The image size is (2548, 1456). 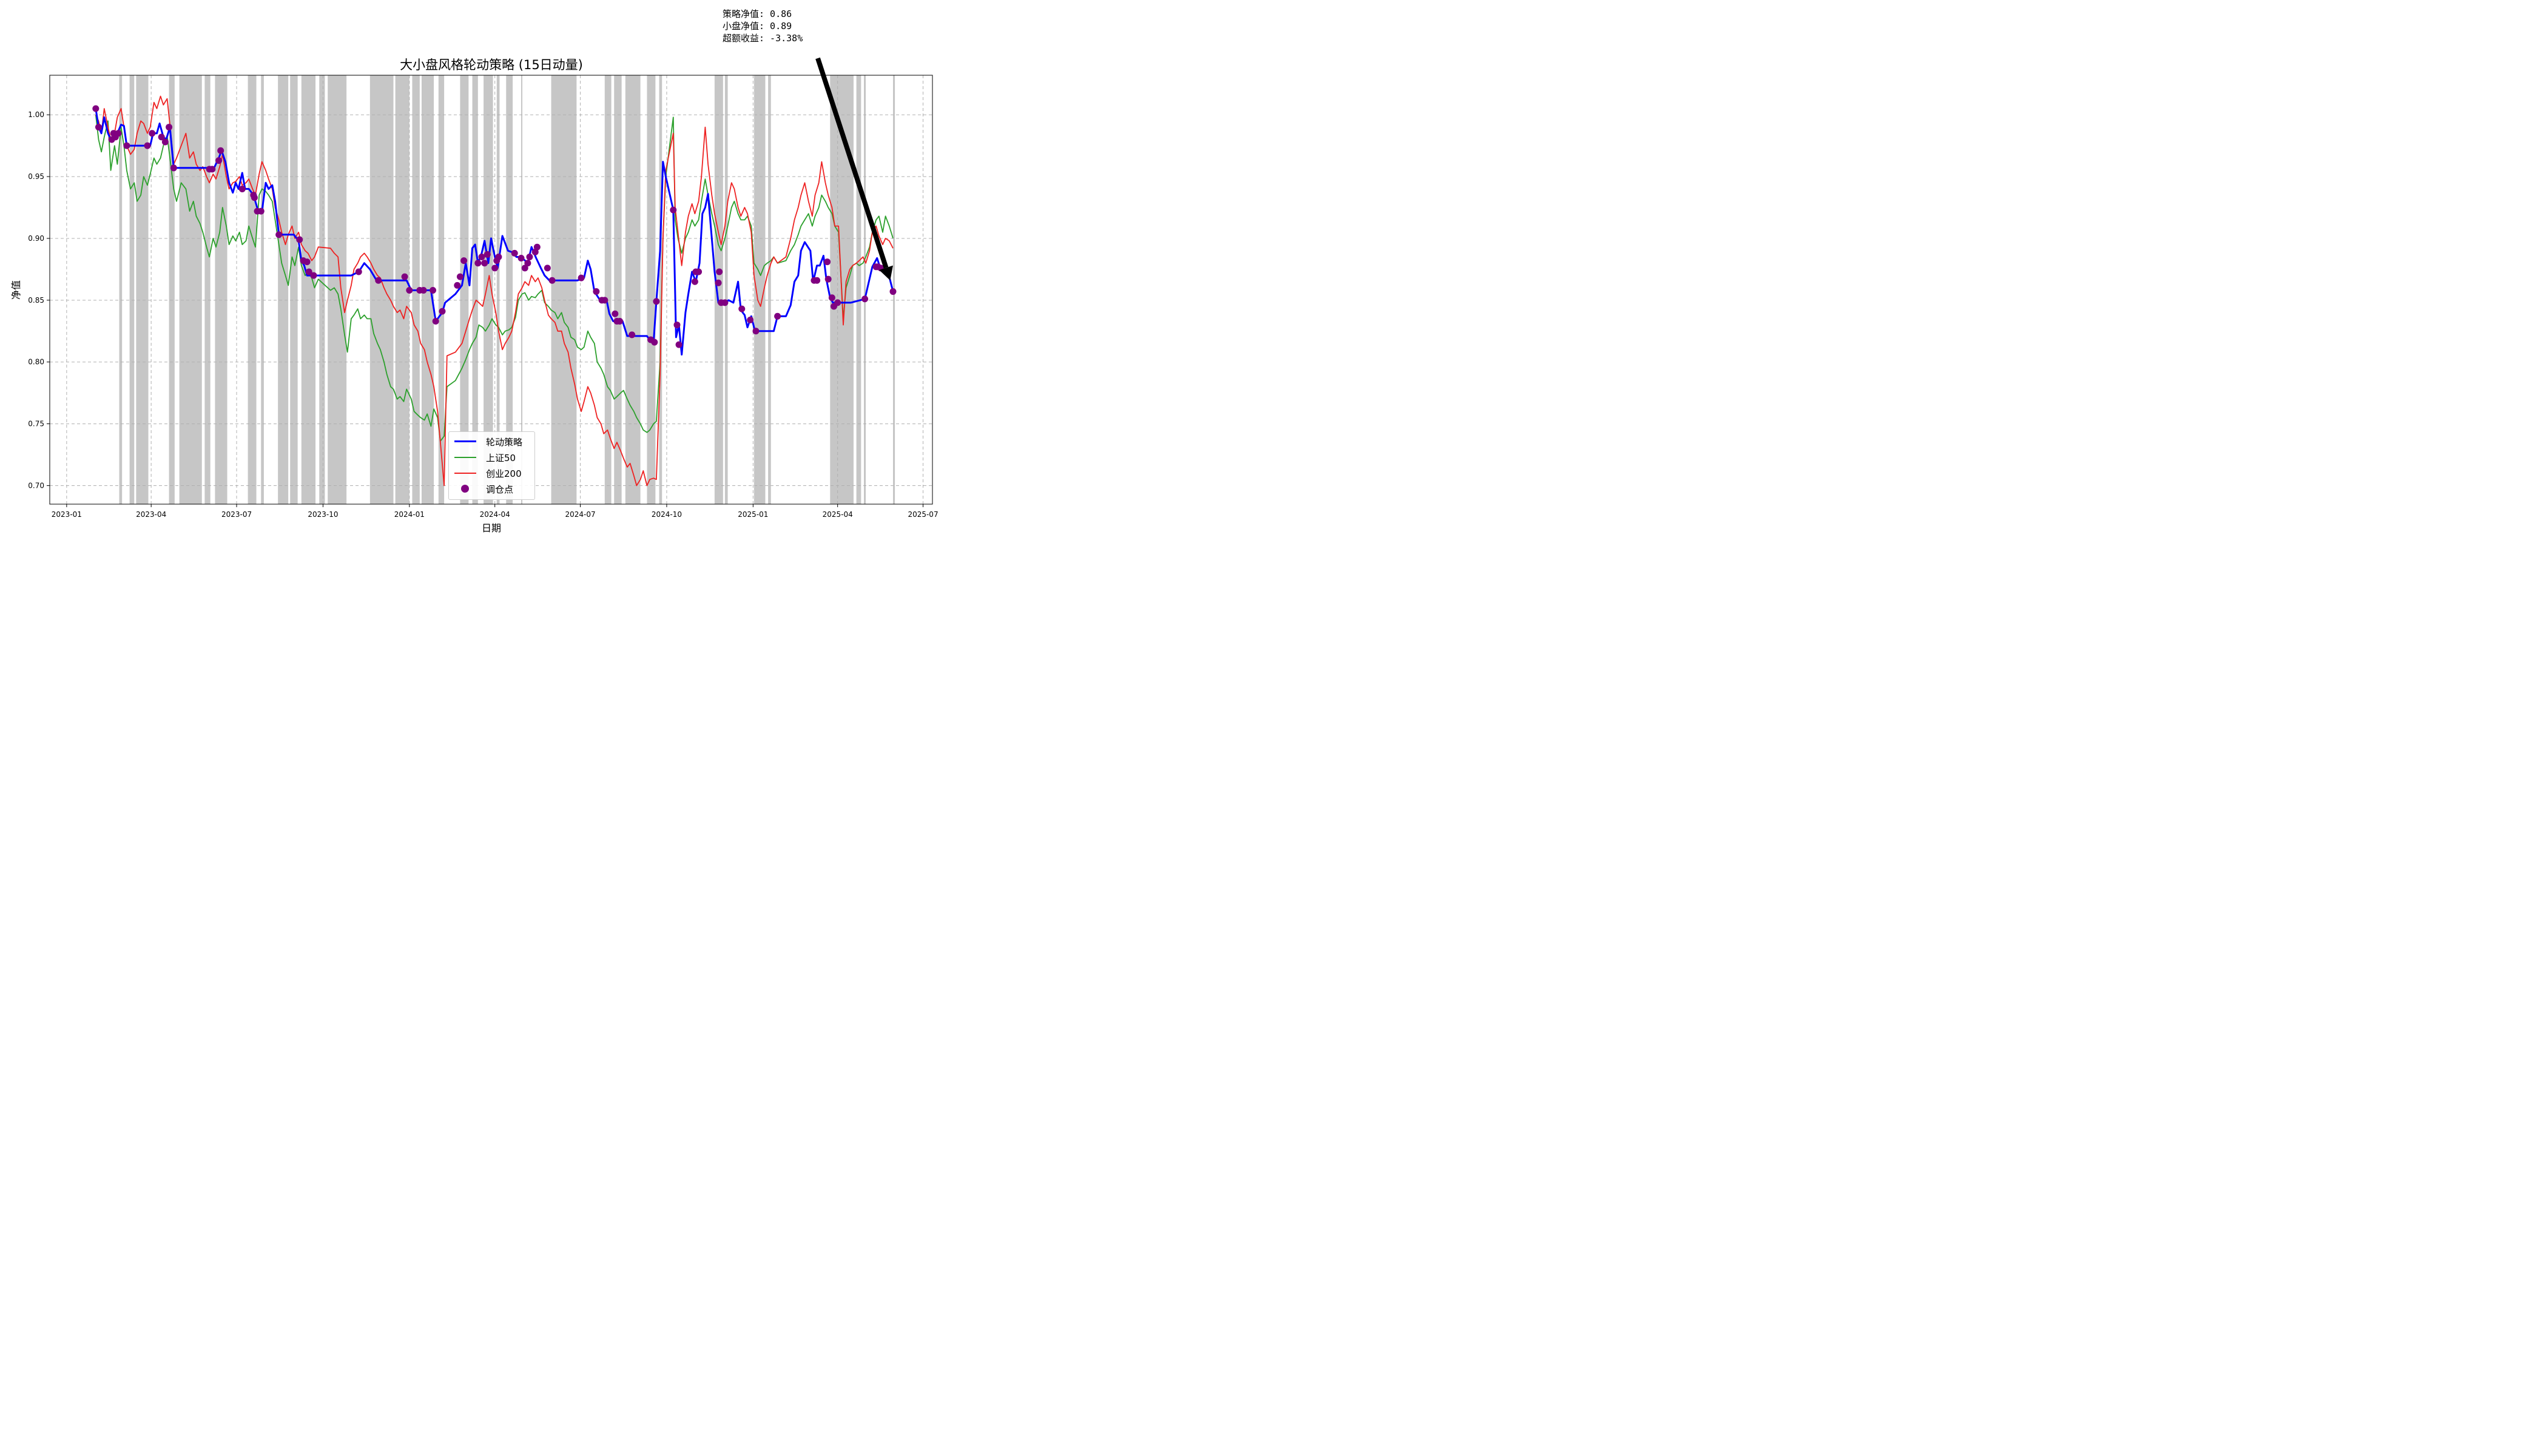 I want to click on sse50-line, so click(x=494, y=278).